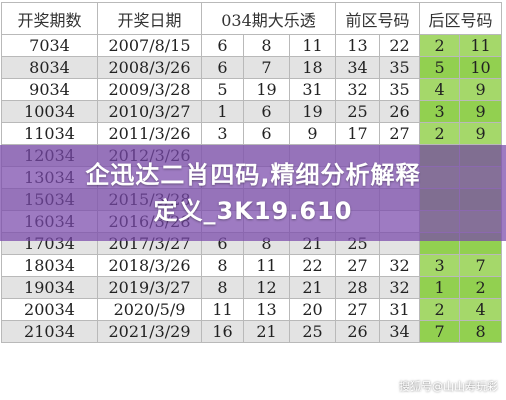  I want to click on issue-cell: 11034, so click(49, 133).